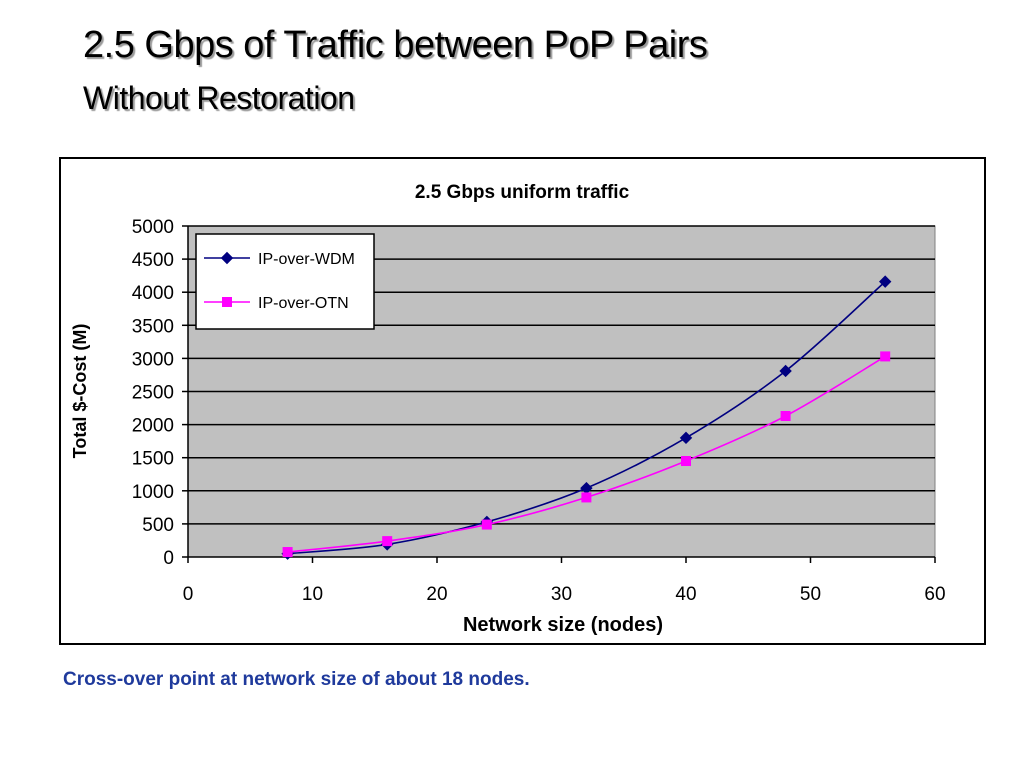 This screenshot has width=1024, height=768. I want to click on y-tick-label: 2500, so click(153, 393).